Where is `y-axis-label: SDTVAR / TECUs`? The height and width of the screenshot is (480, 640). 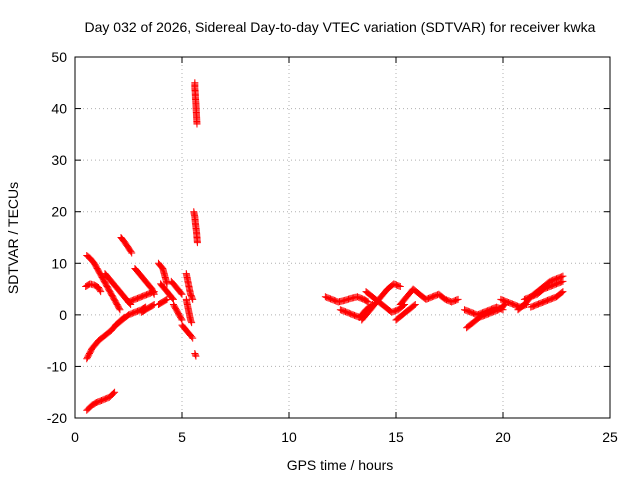 y-axis-label: SDTVAR / TECUs is located at coordinates (13, 238).